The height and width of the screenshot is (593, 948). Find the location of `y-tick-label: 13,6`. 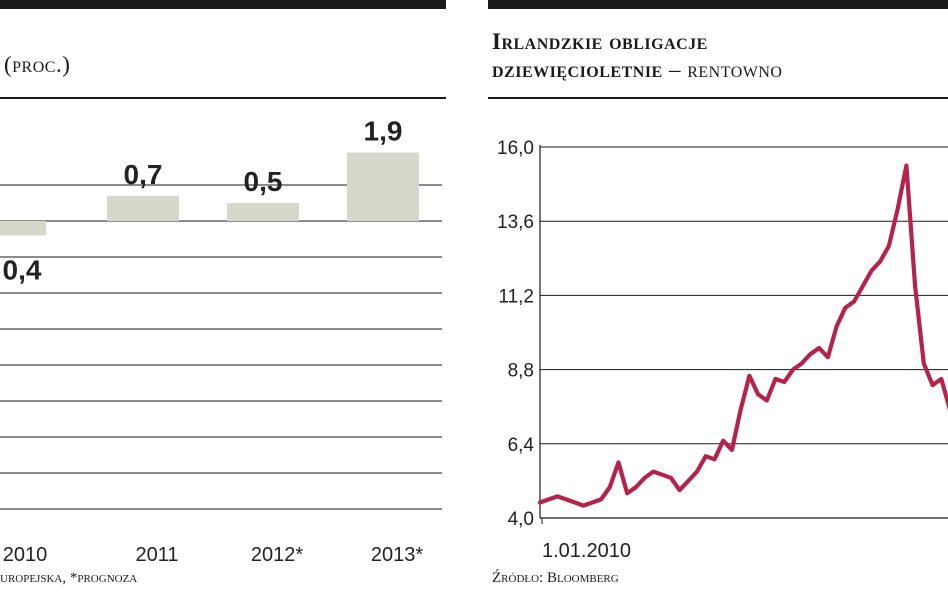

y-tick-label: 13,6 is located at coordinates (515, 222).